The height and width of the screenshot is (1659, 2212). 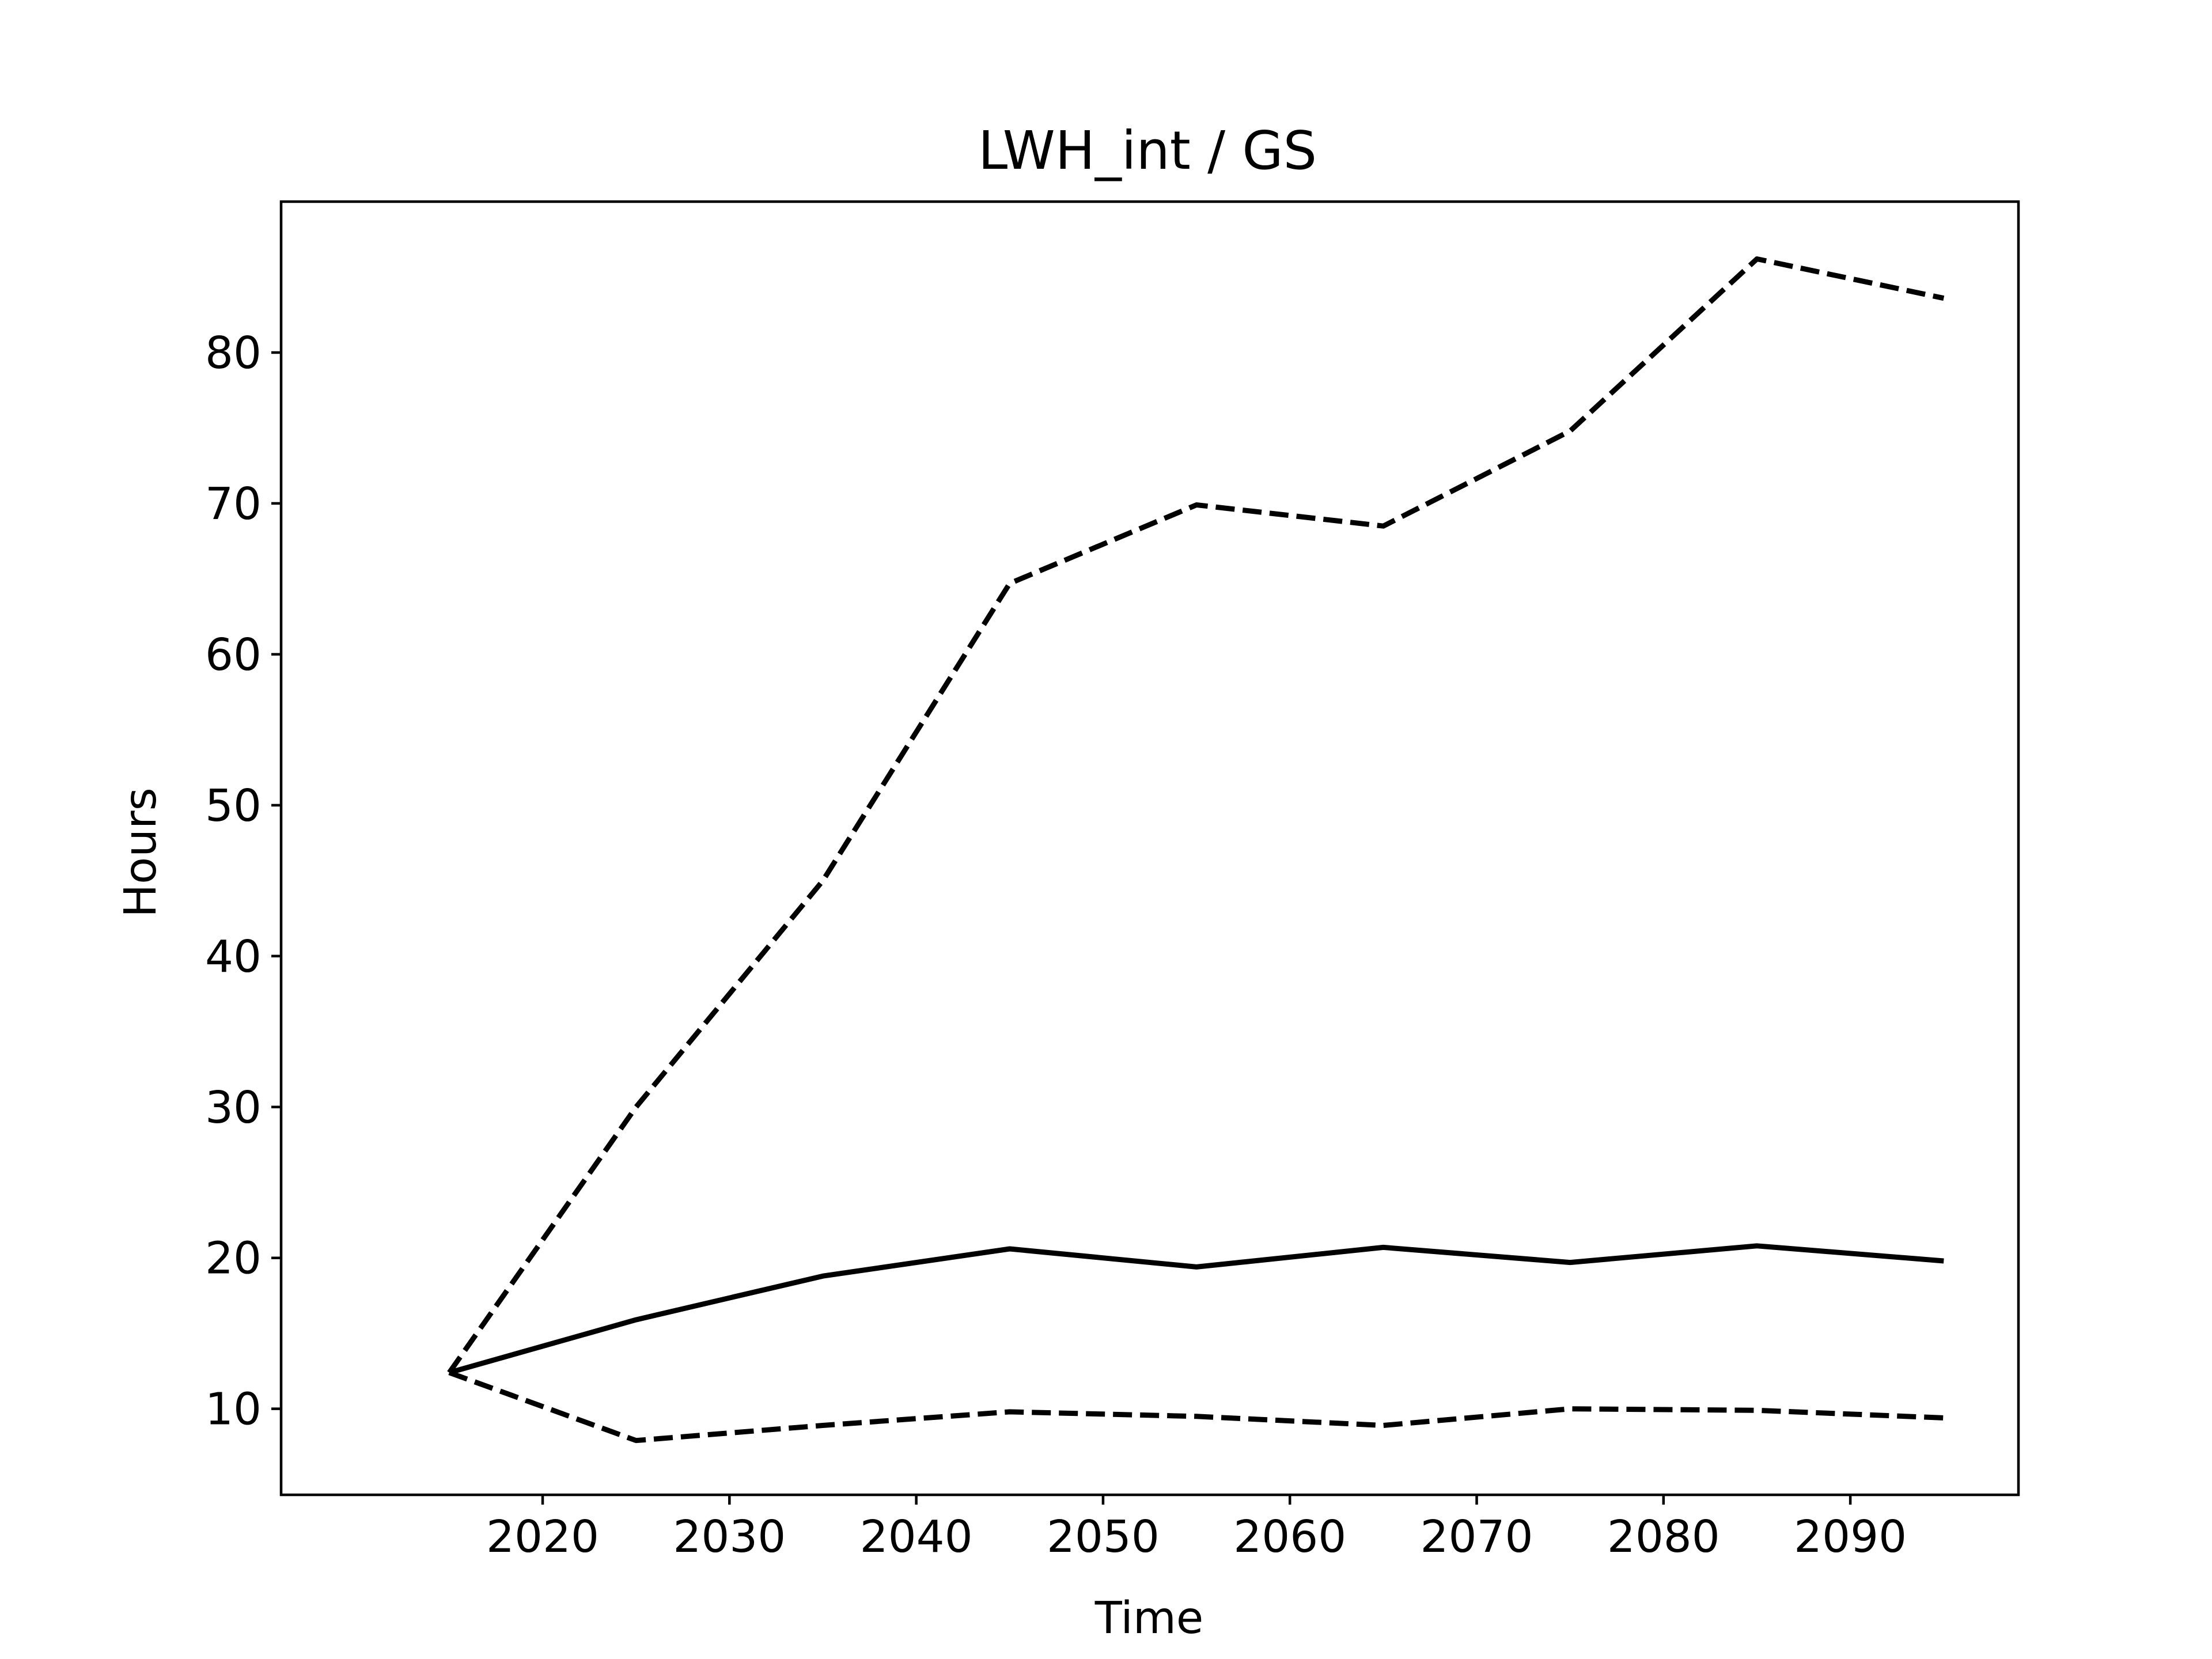 I want to click on y-tick-label: 70, so click(x=233, y=504).